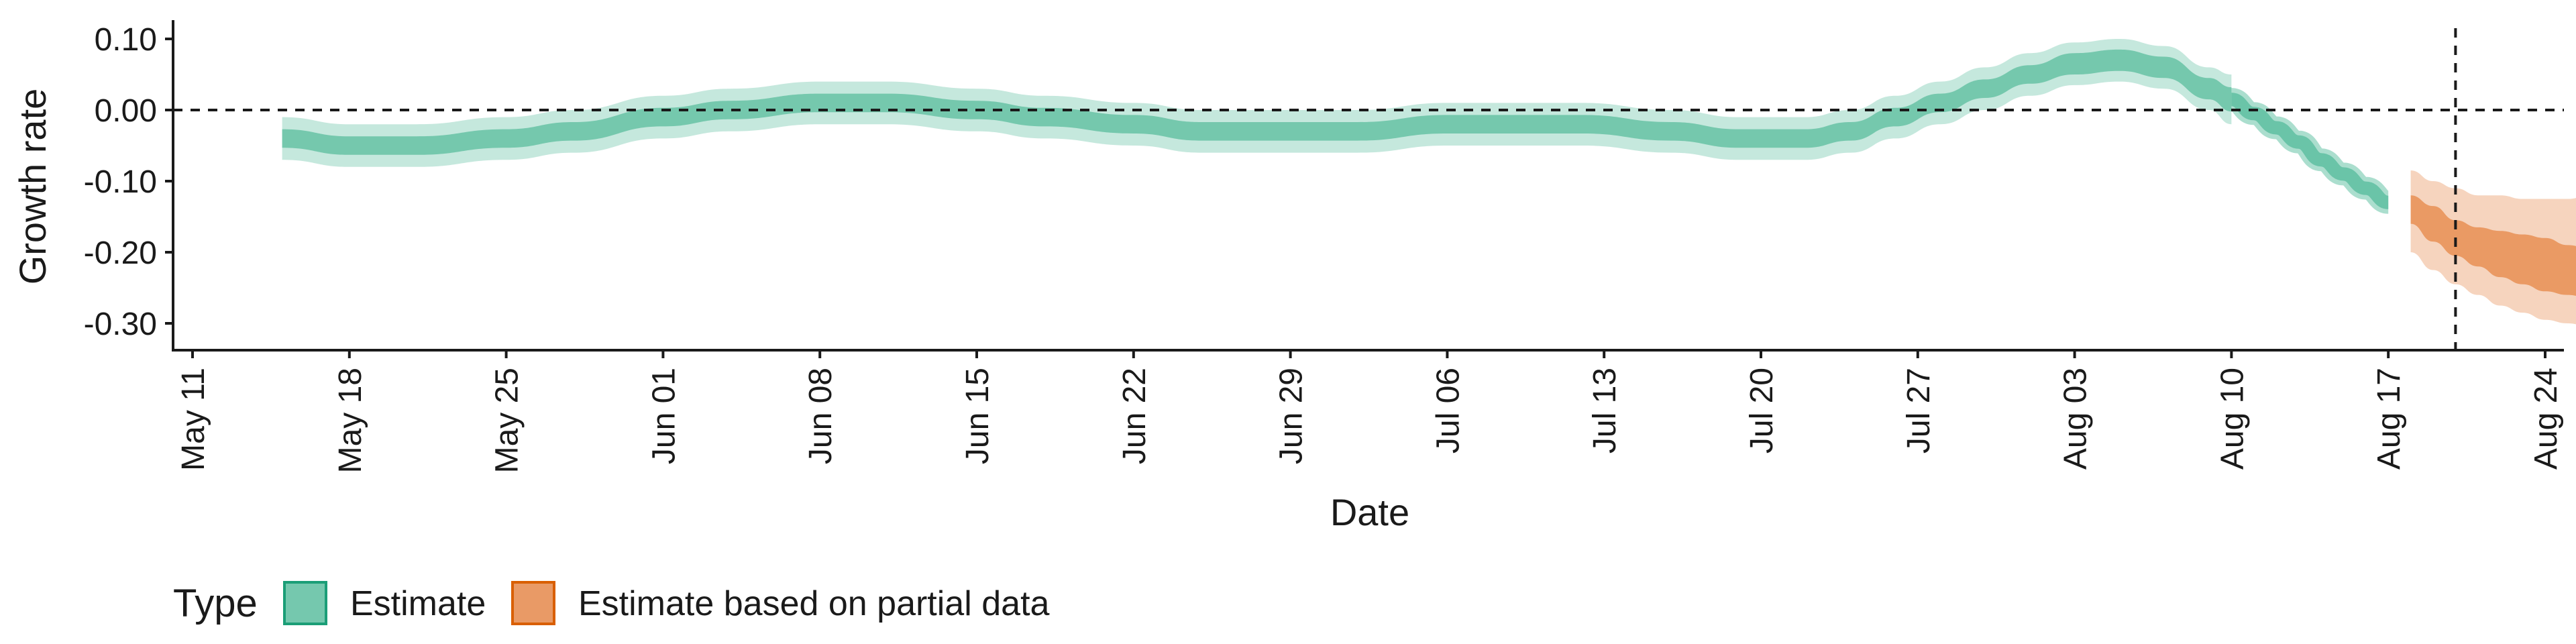 The image size is (2576, 644). I want to click on x-tick-label: Jun 29, so click(1291, 416).